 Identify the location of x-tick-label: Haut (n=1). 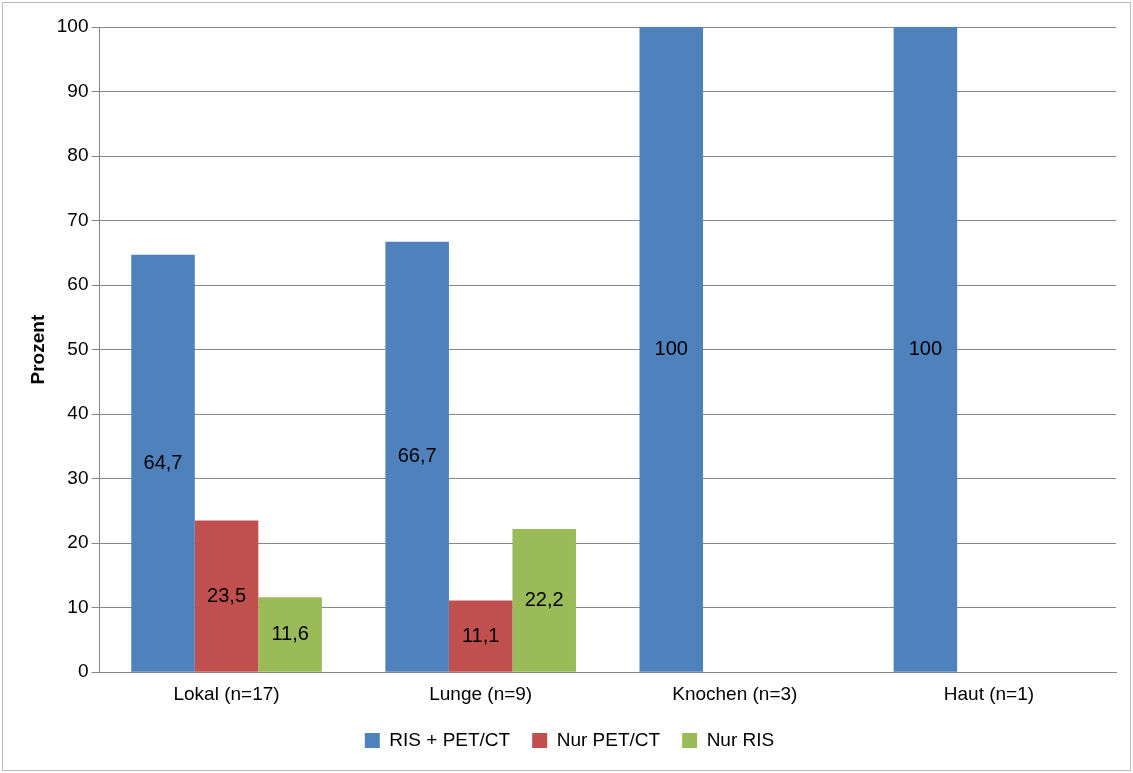
(989, 693).